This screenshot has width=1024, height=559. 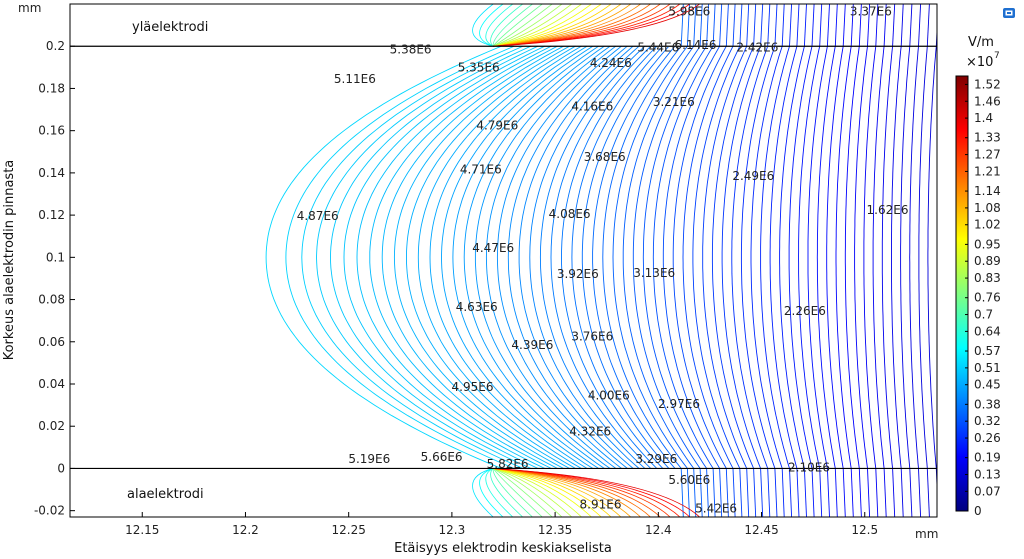 I want to click on colorbar-tick-label: 1.27, so click(x=987, y=155).